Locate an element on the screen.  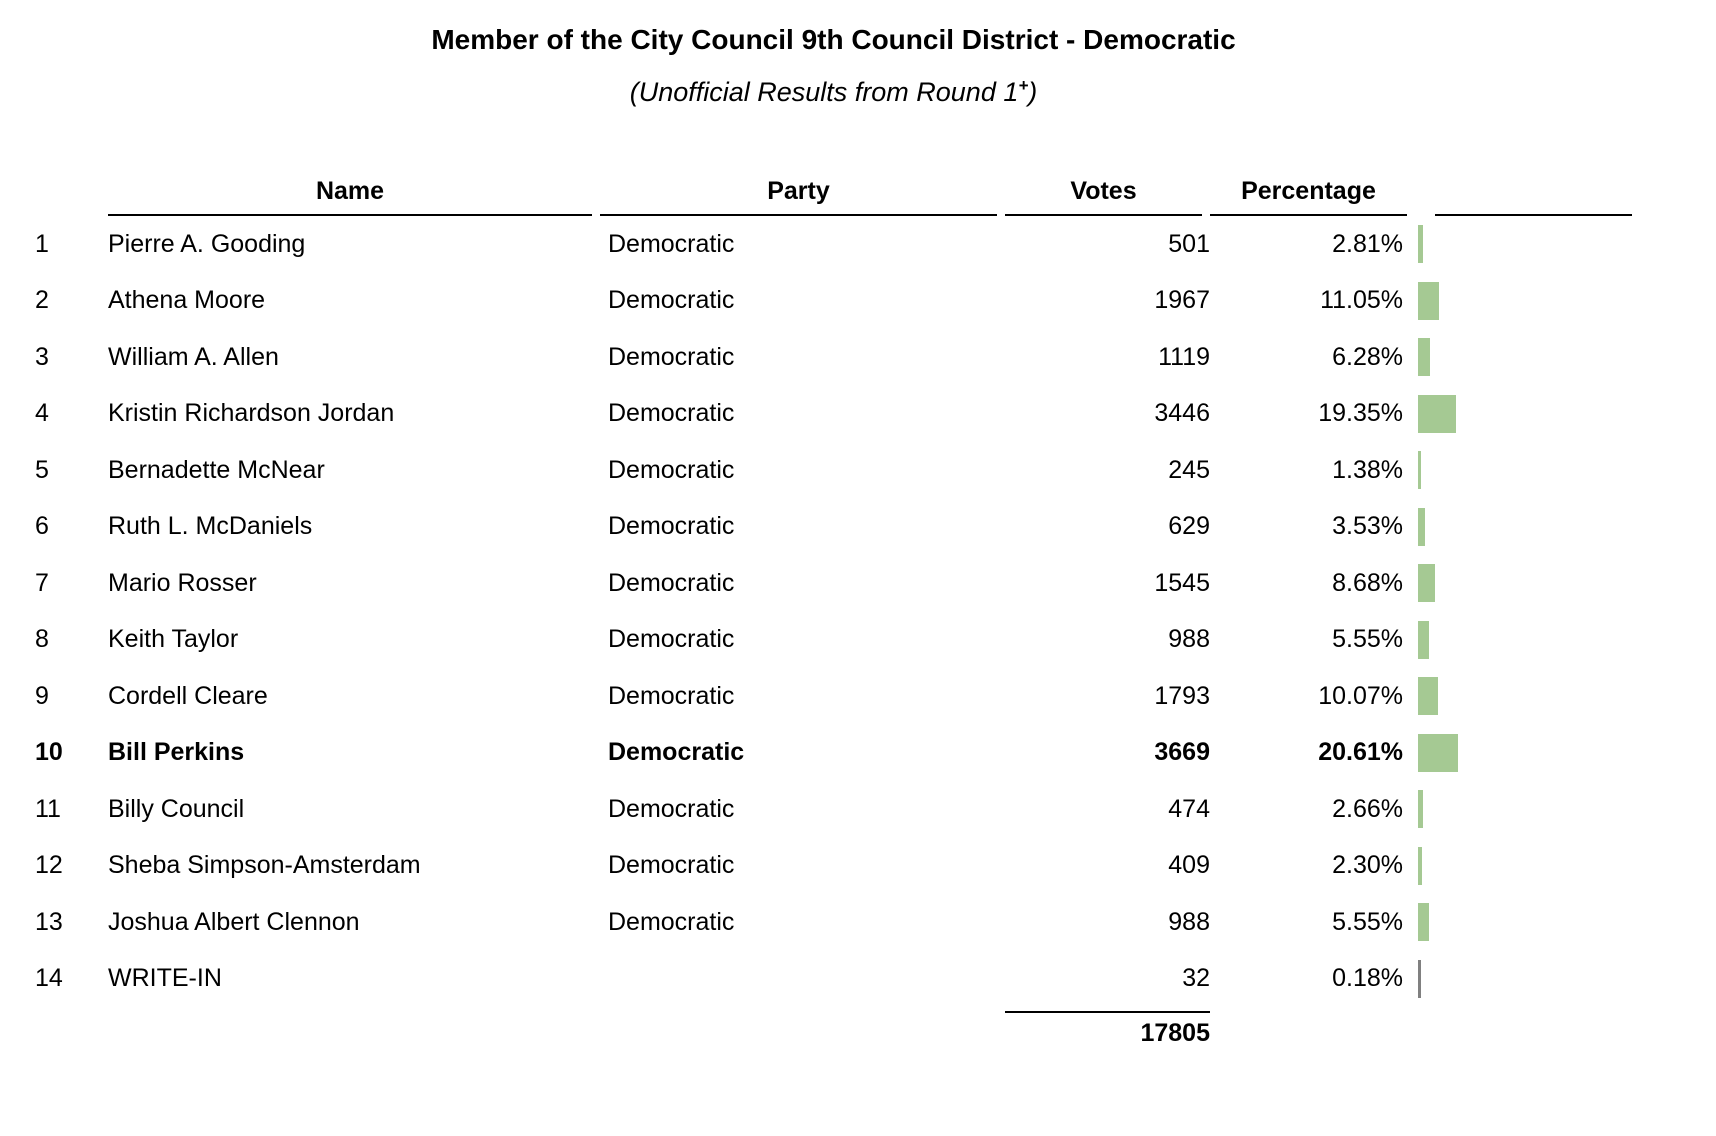
candidate-percentage: 2.81% is located at coordinates (1367, 243).